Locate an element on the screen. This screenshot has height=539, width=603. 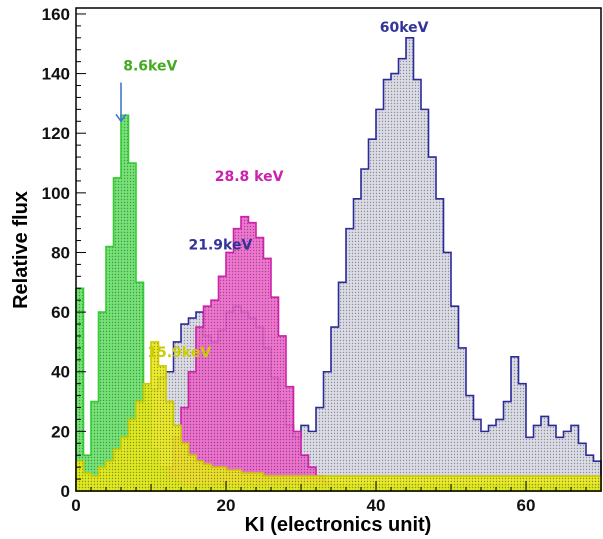
annotation-8-6kev: 8.6keV is located at coordinates (150, 67).